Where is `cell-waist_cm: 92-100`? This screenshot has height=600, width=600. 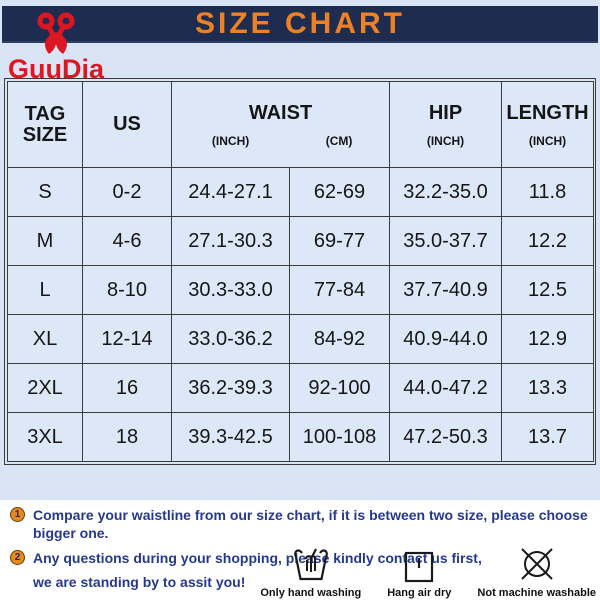 cell-waist_cm: 92-100 is located at coordinates (339, 388).